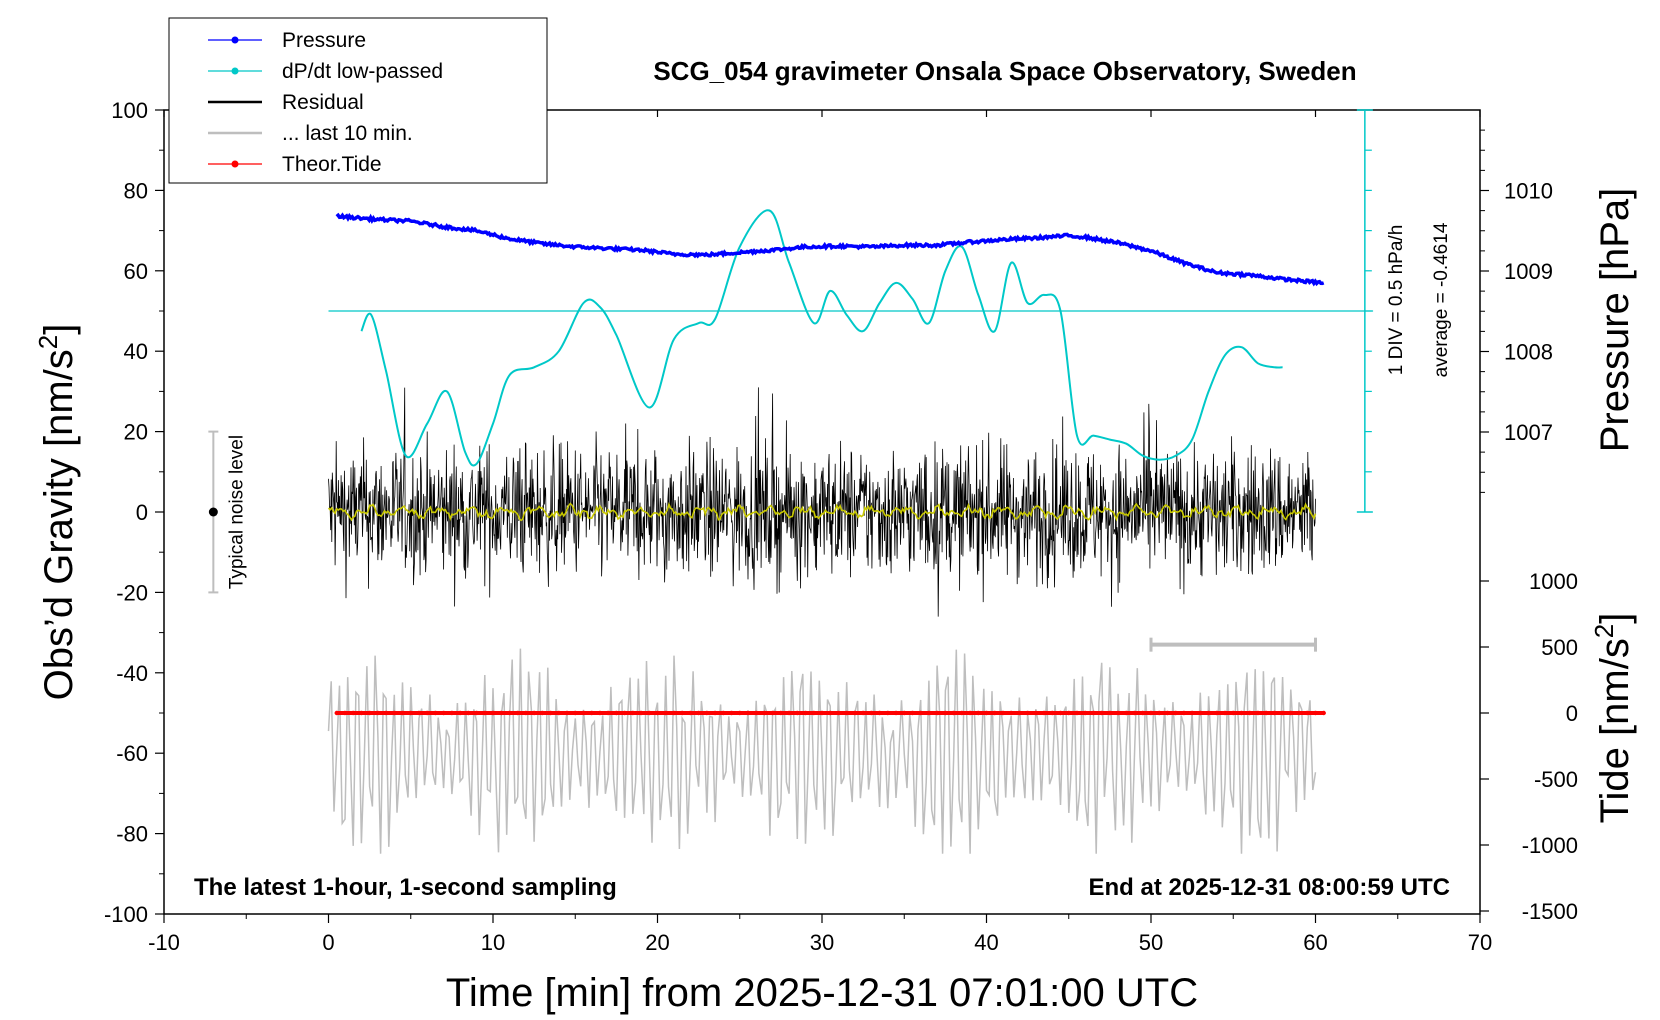 The width and height of the screenshot is (1660, 1020). Describe the element at coordinates (136, 432) in the screenshot. I see `y-tick-label: 20` at that location.